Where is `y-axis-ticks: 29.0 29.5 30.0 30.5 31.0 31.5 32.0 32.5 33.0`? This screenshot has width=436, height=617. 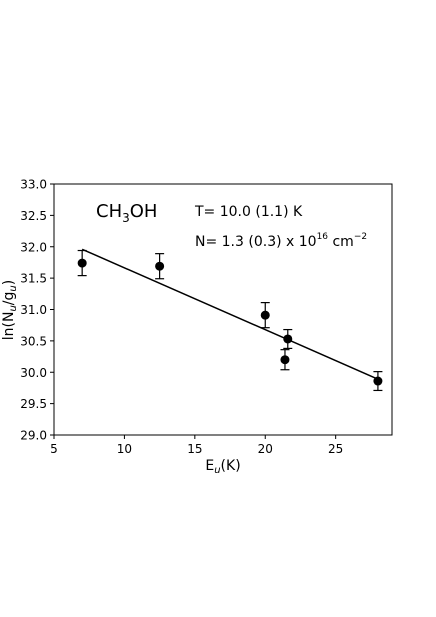 y-axis-ticks: 29.0 29.5 30.0 30.5 31.0 31.5 32.0 32.5 33.0 is located at coordinates (37, 310).